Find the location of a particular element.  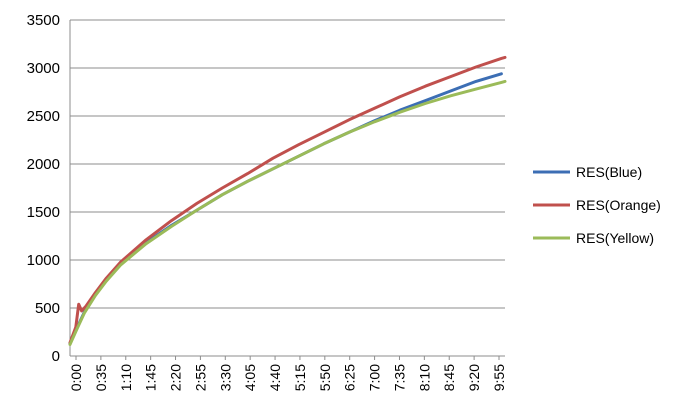

y-axis-tick-labels: 0 500 1000 1500 2000 2500 3000 3500 is located at coordinates (43, 188).